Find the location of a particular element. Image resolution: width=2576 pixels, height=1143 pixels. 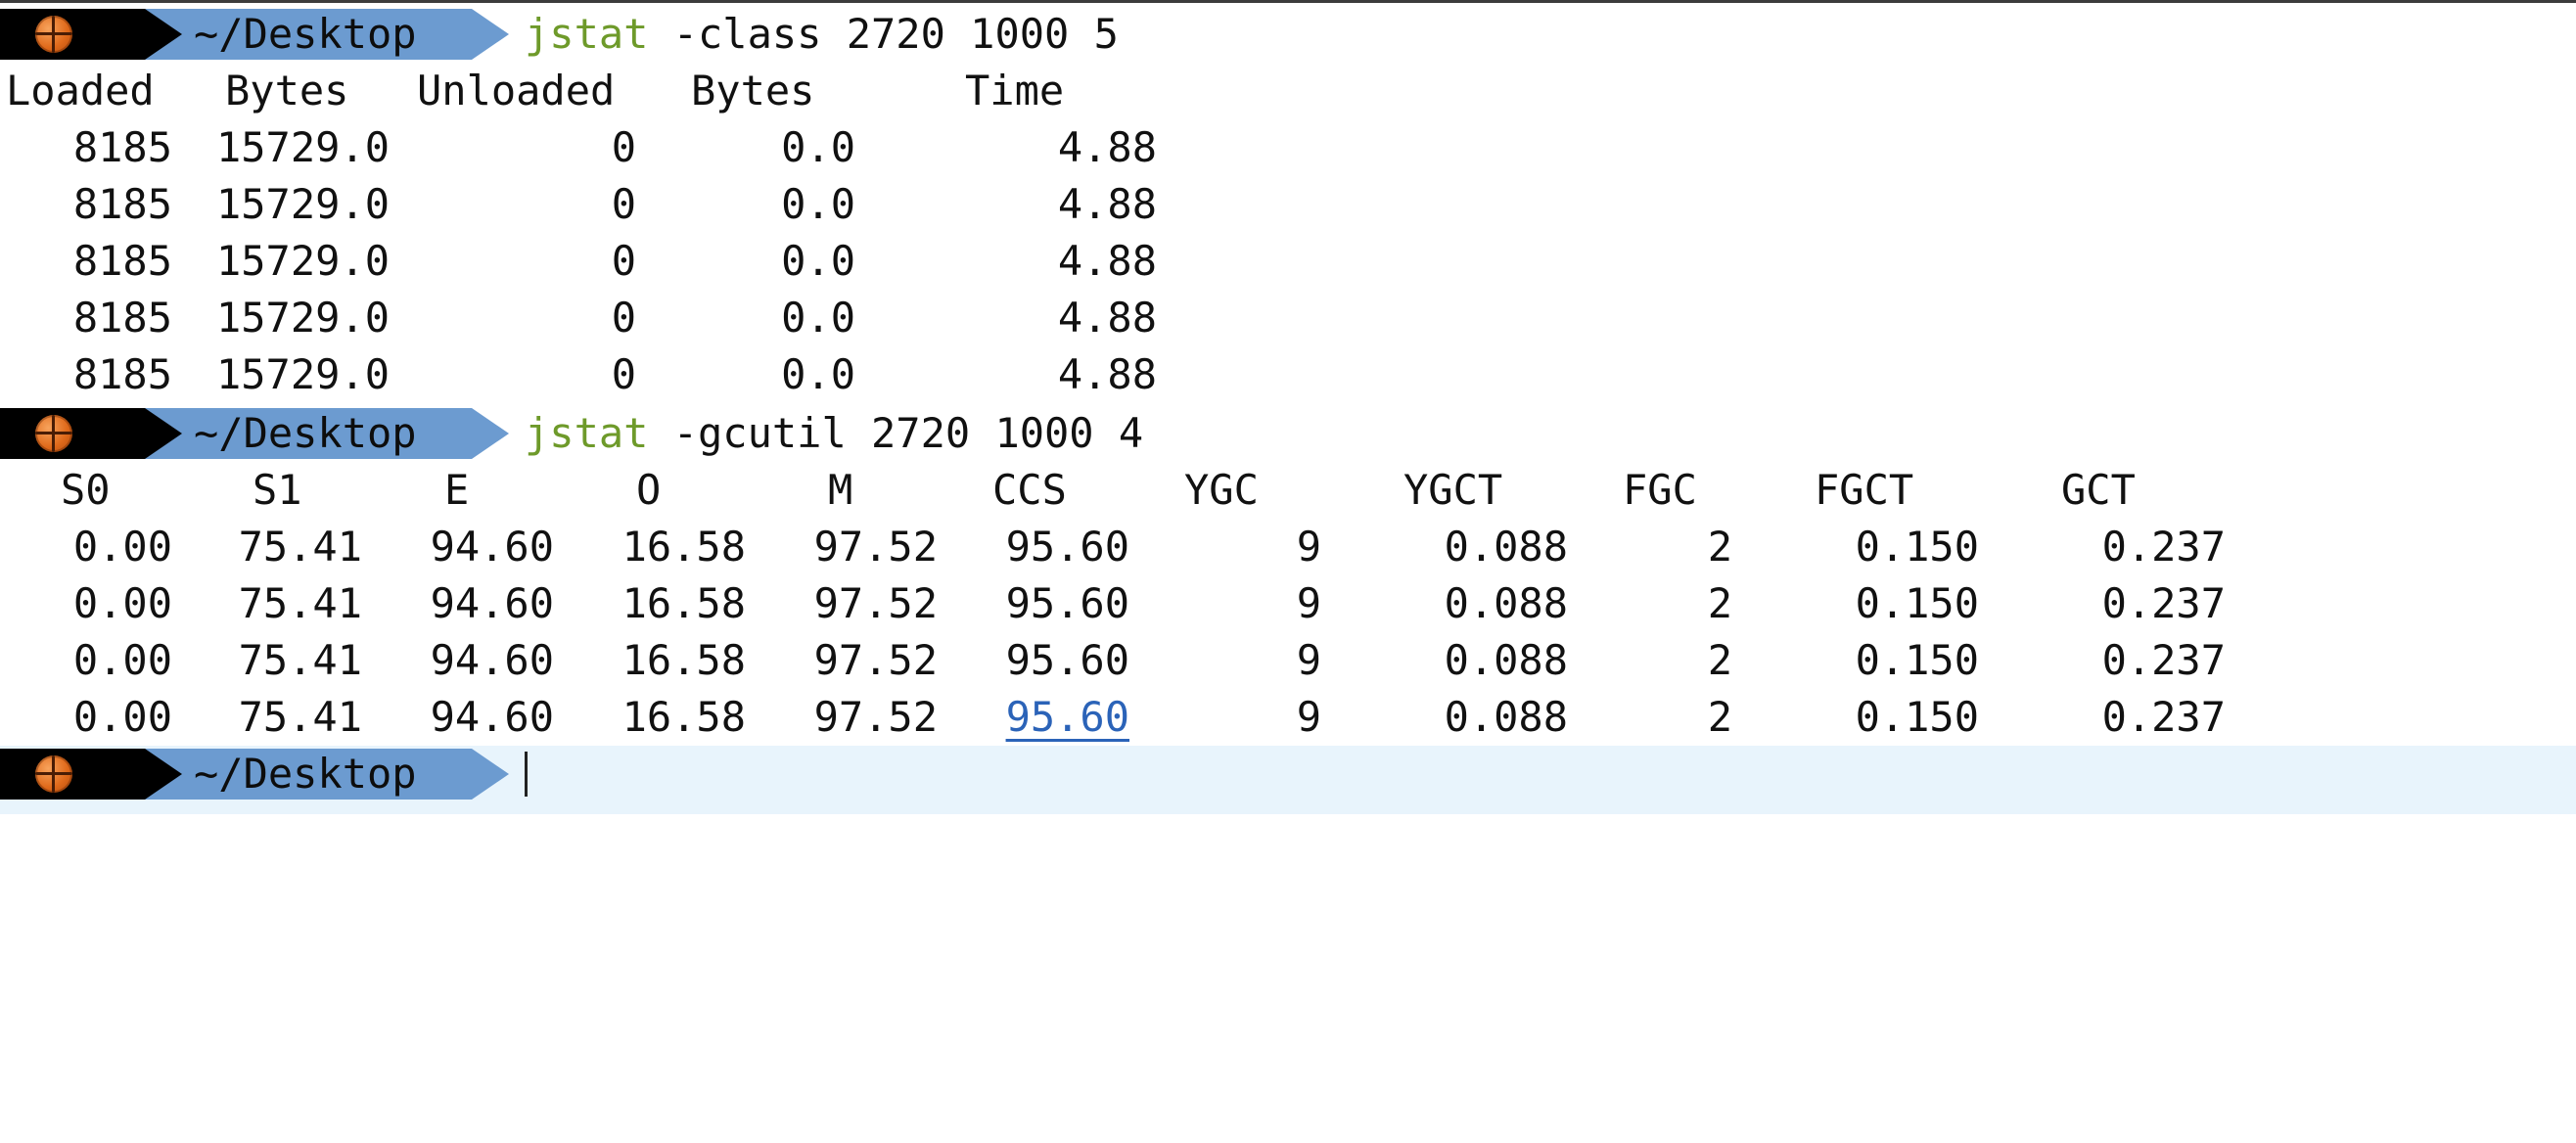

column-header: YGCT is located at coordinates (1453, 490).